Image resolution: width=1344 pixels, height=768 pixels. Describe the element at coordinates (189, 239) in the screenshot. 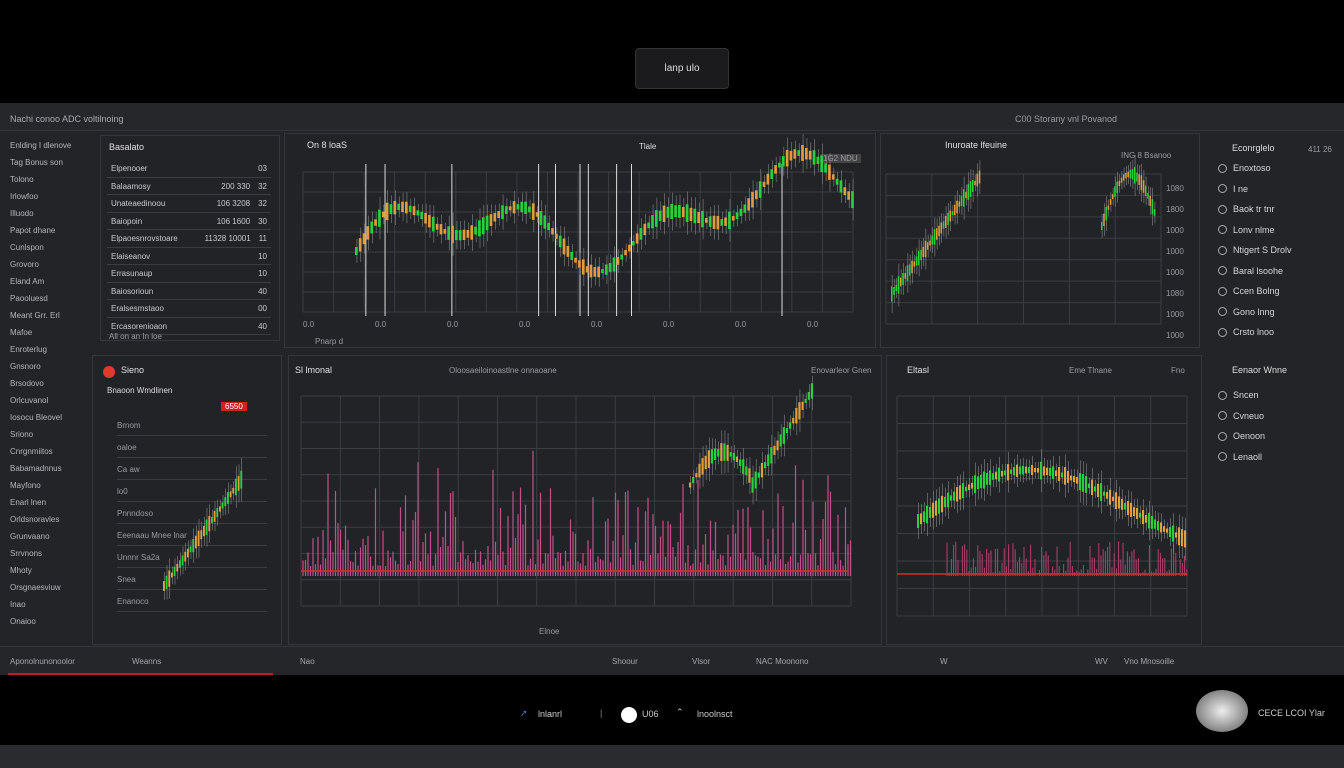

I see `watchlist-row: Elpaoesnrovstoare 11328 10001 11` at that location.